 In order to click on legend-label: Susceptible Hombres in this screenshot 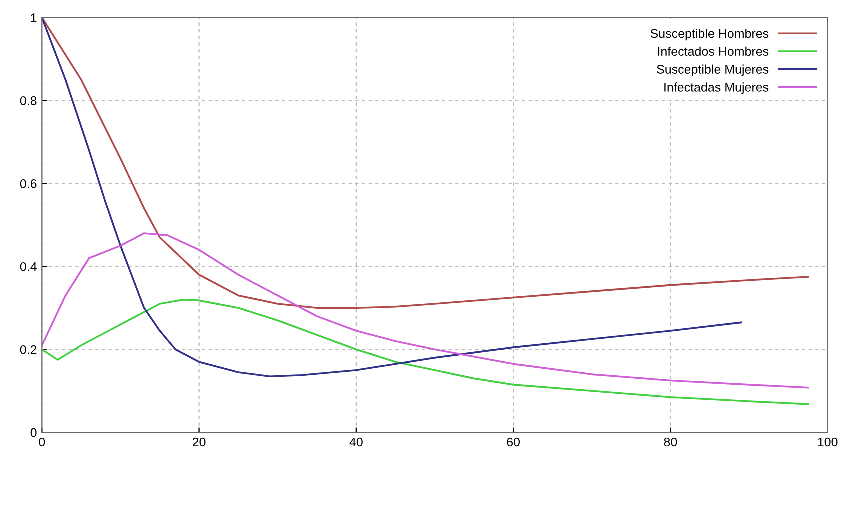, I will do `click(709, 34)`.